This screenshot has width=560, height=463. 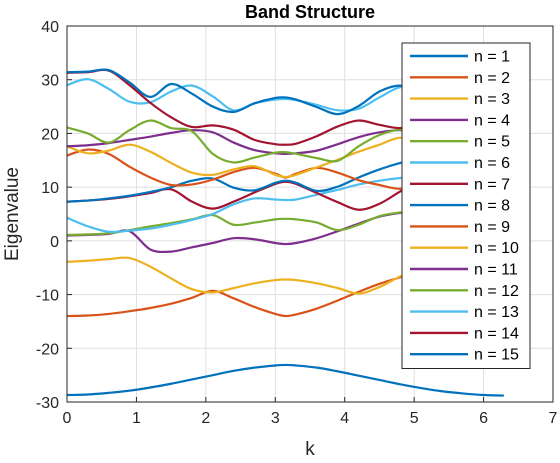 I want to click on legend-label-15: n = 15, so click(x=496, y=355).